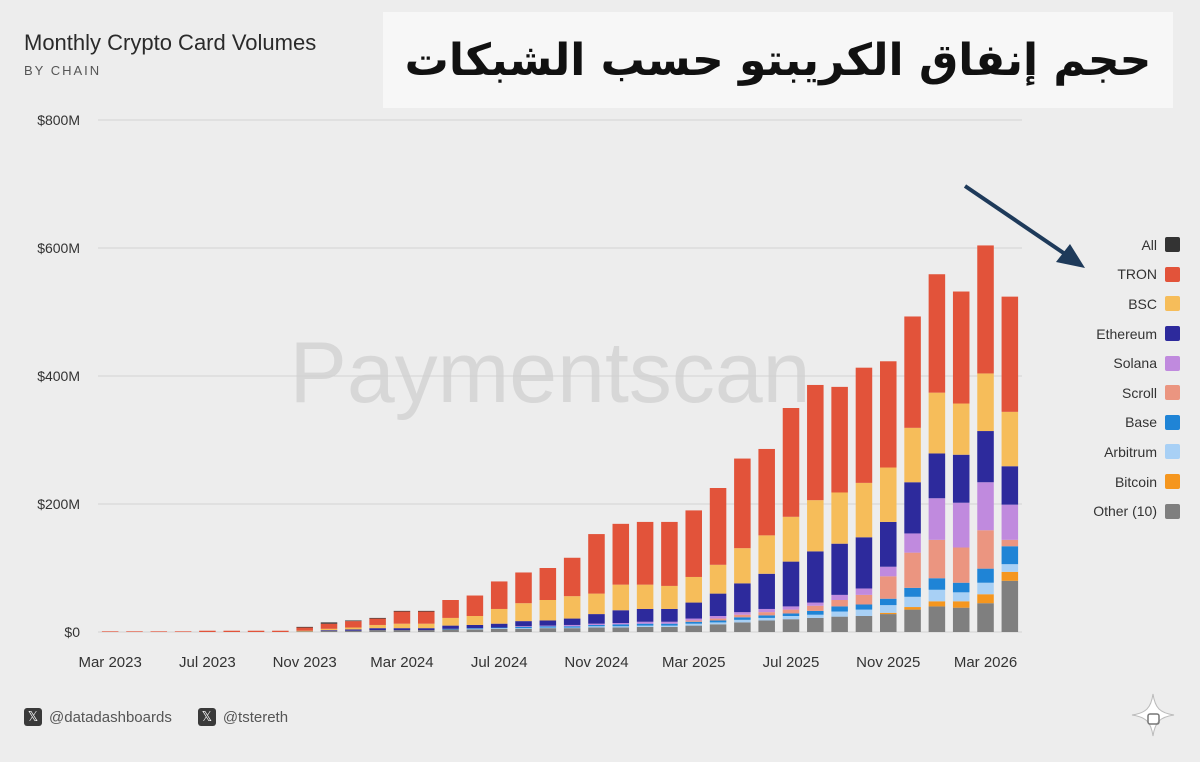 This screenshot has height=762, width=1200. I want to click on x-tick-label: Nov 2023, so click(305, 662).